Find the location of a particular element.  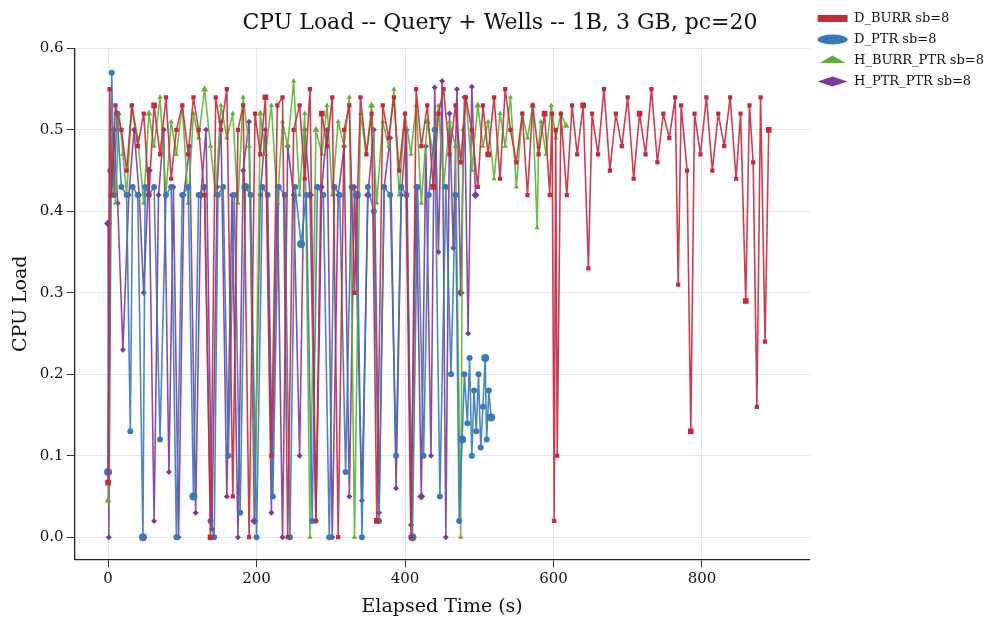

x-tick-label: 800 is located at coordinates (702, 578).